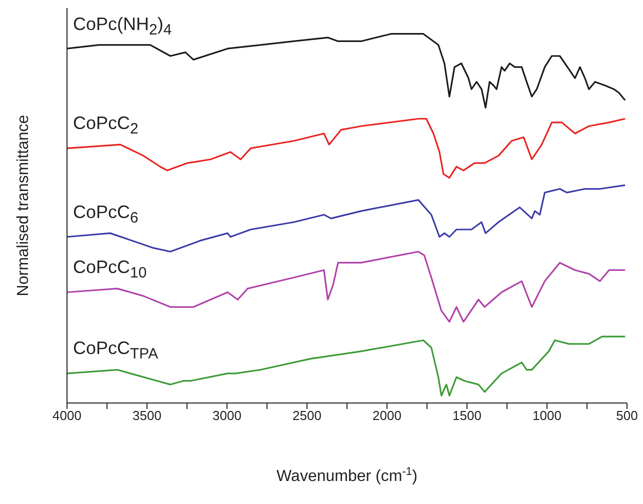 This screenshot has height=504, width=643. Describe the element at coordinates (115, 351) in the screenshot. I see `series-label: CoPcC$_{TPA}$` at that location.